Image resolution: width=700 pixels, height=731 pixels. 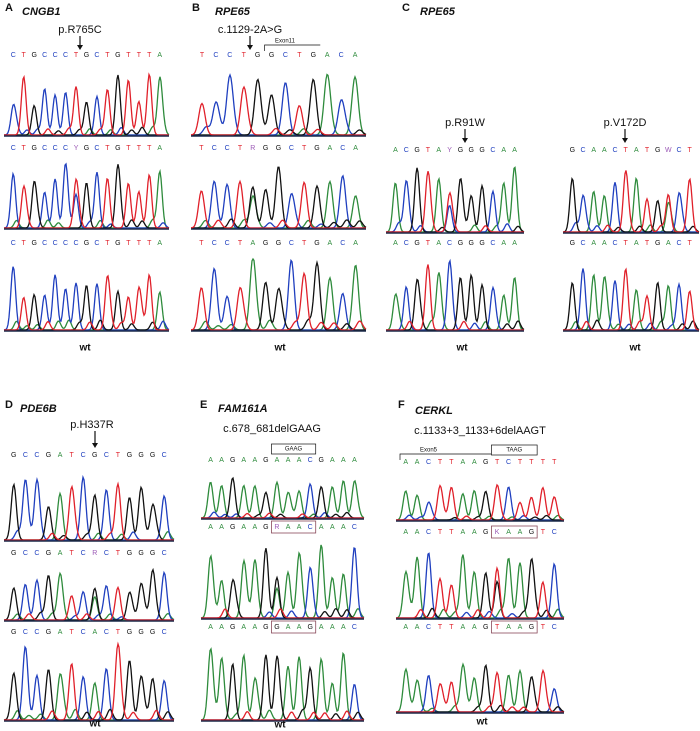 What do you see at coordinates (625, 140) in the screenshot?
I see `arrow-head` at bounding box center [625, 140].